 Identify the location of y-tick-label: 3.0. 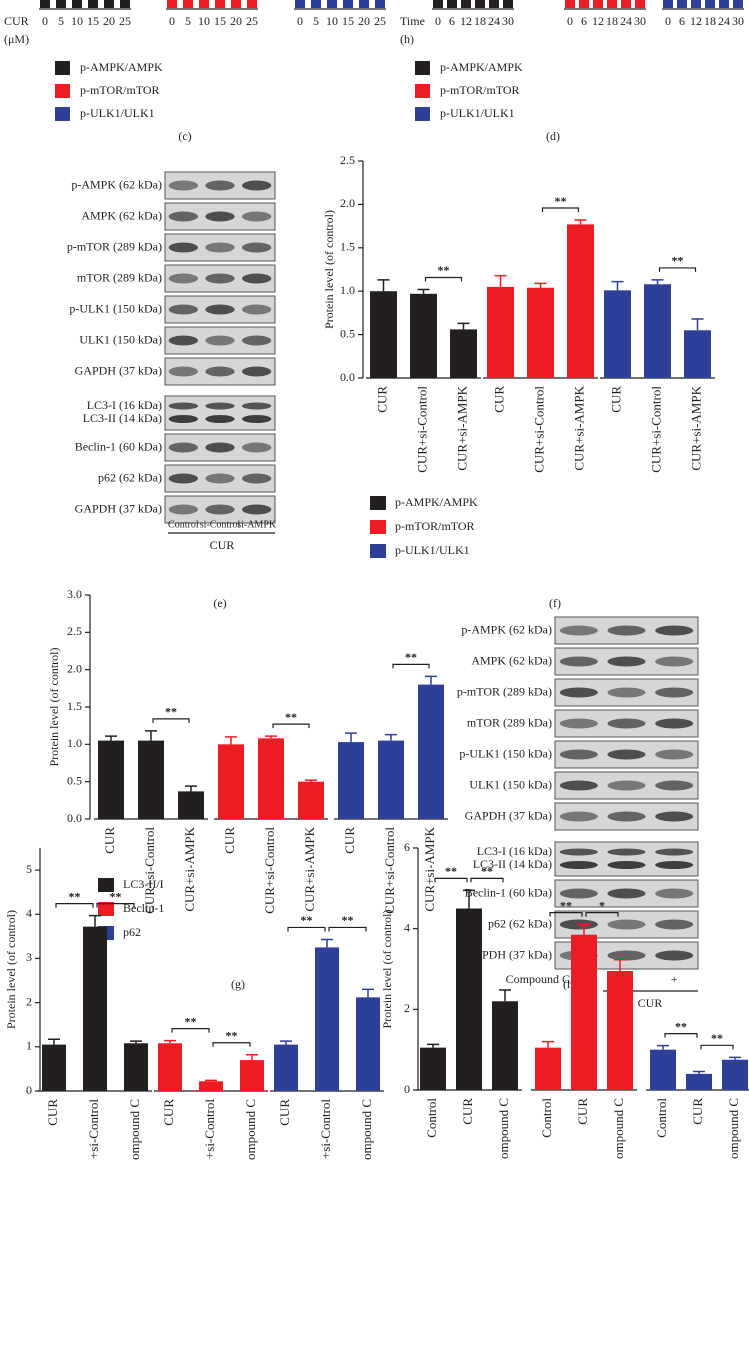
(74, 594).